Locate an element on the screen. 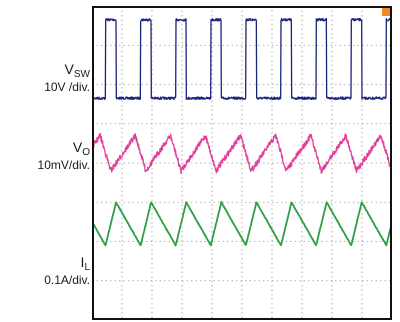 This screenshot has height=322, width=400. vsw-name: VSW is located at coordinates (77, 70).